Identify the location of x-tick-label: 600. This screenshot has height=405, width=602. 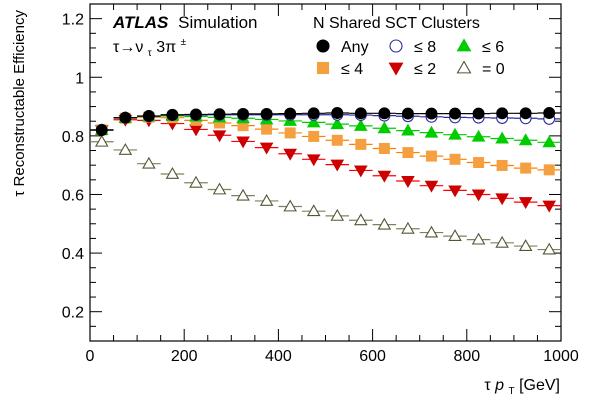
(372, 356).